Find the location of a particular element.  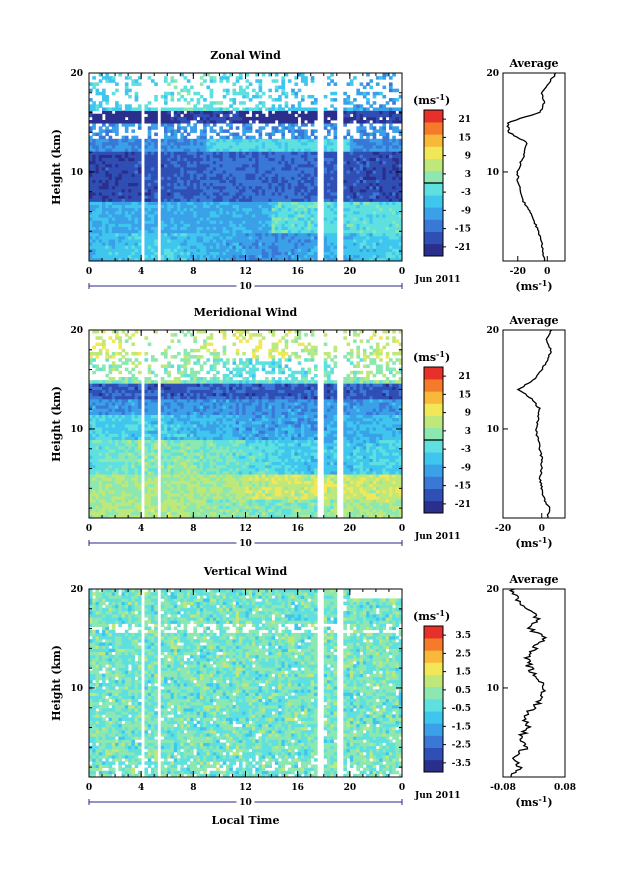

panel-title: Meridional Wind is located at coordinates (246, 312).